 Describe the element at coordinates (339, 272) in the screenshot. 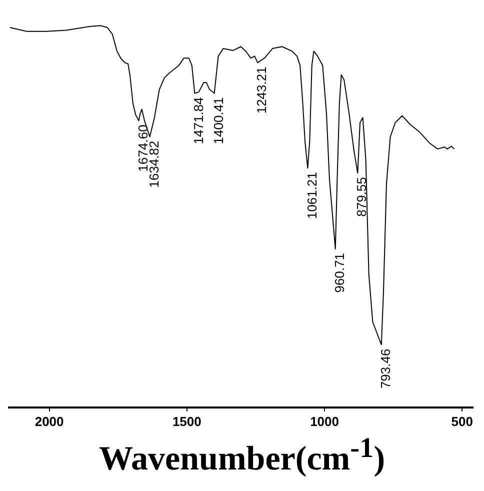

I see `annotation: 960.71` at that location.